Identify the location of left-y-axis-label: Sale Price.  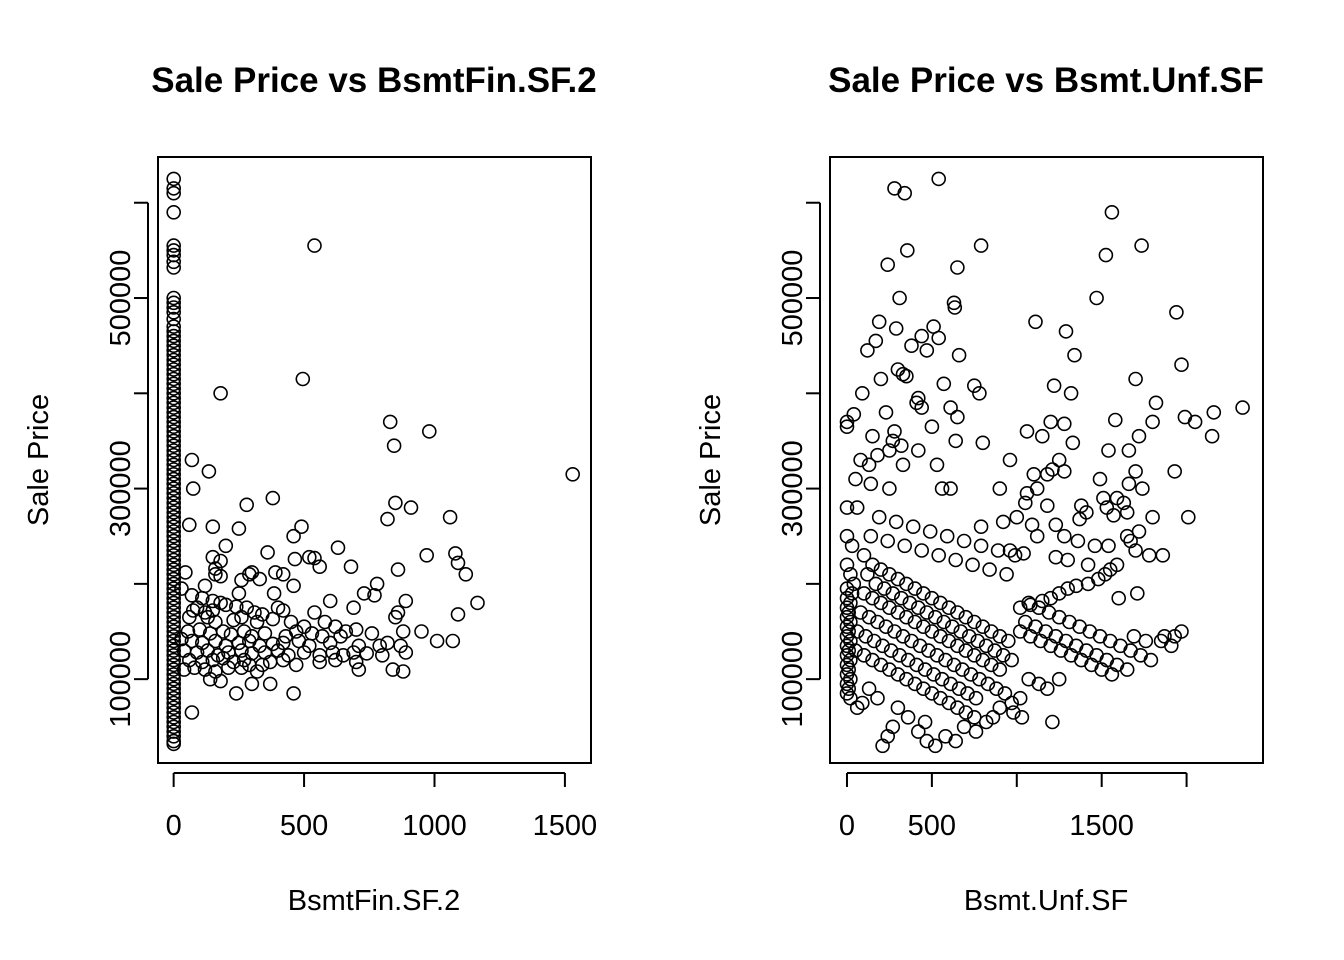
(39, 460).